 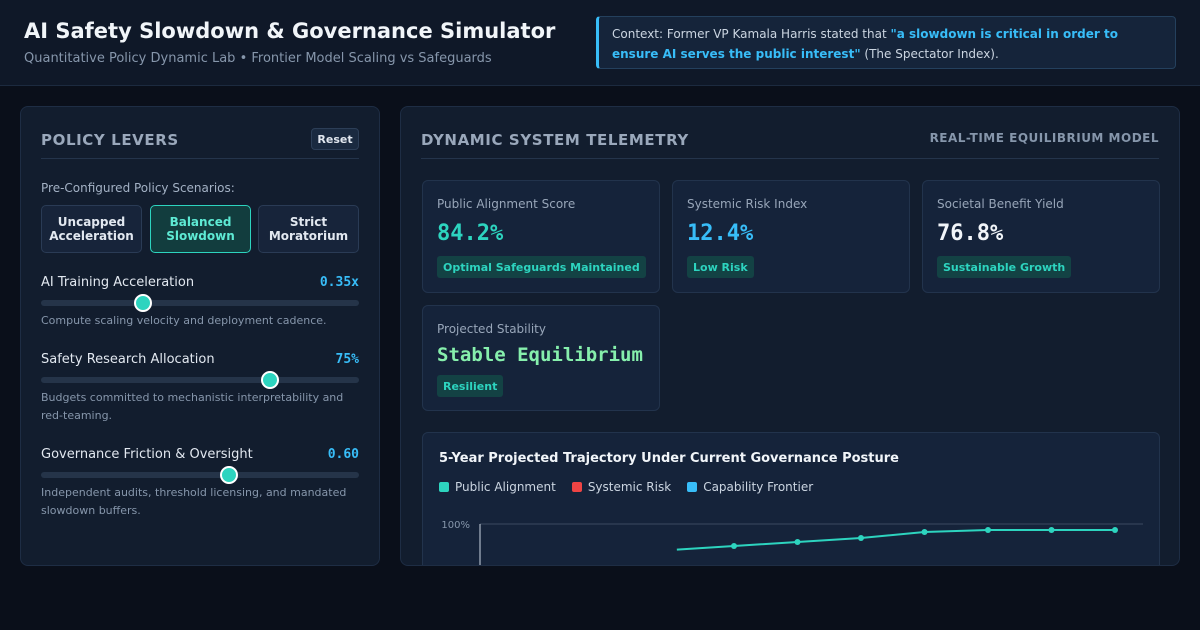 What do you see at coordinates (929, 54) in the screenshot?
I see `context-suffix: (The Spectator Index).` at bounding box center [929, 54].